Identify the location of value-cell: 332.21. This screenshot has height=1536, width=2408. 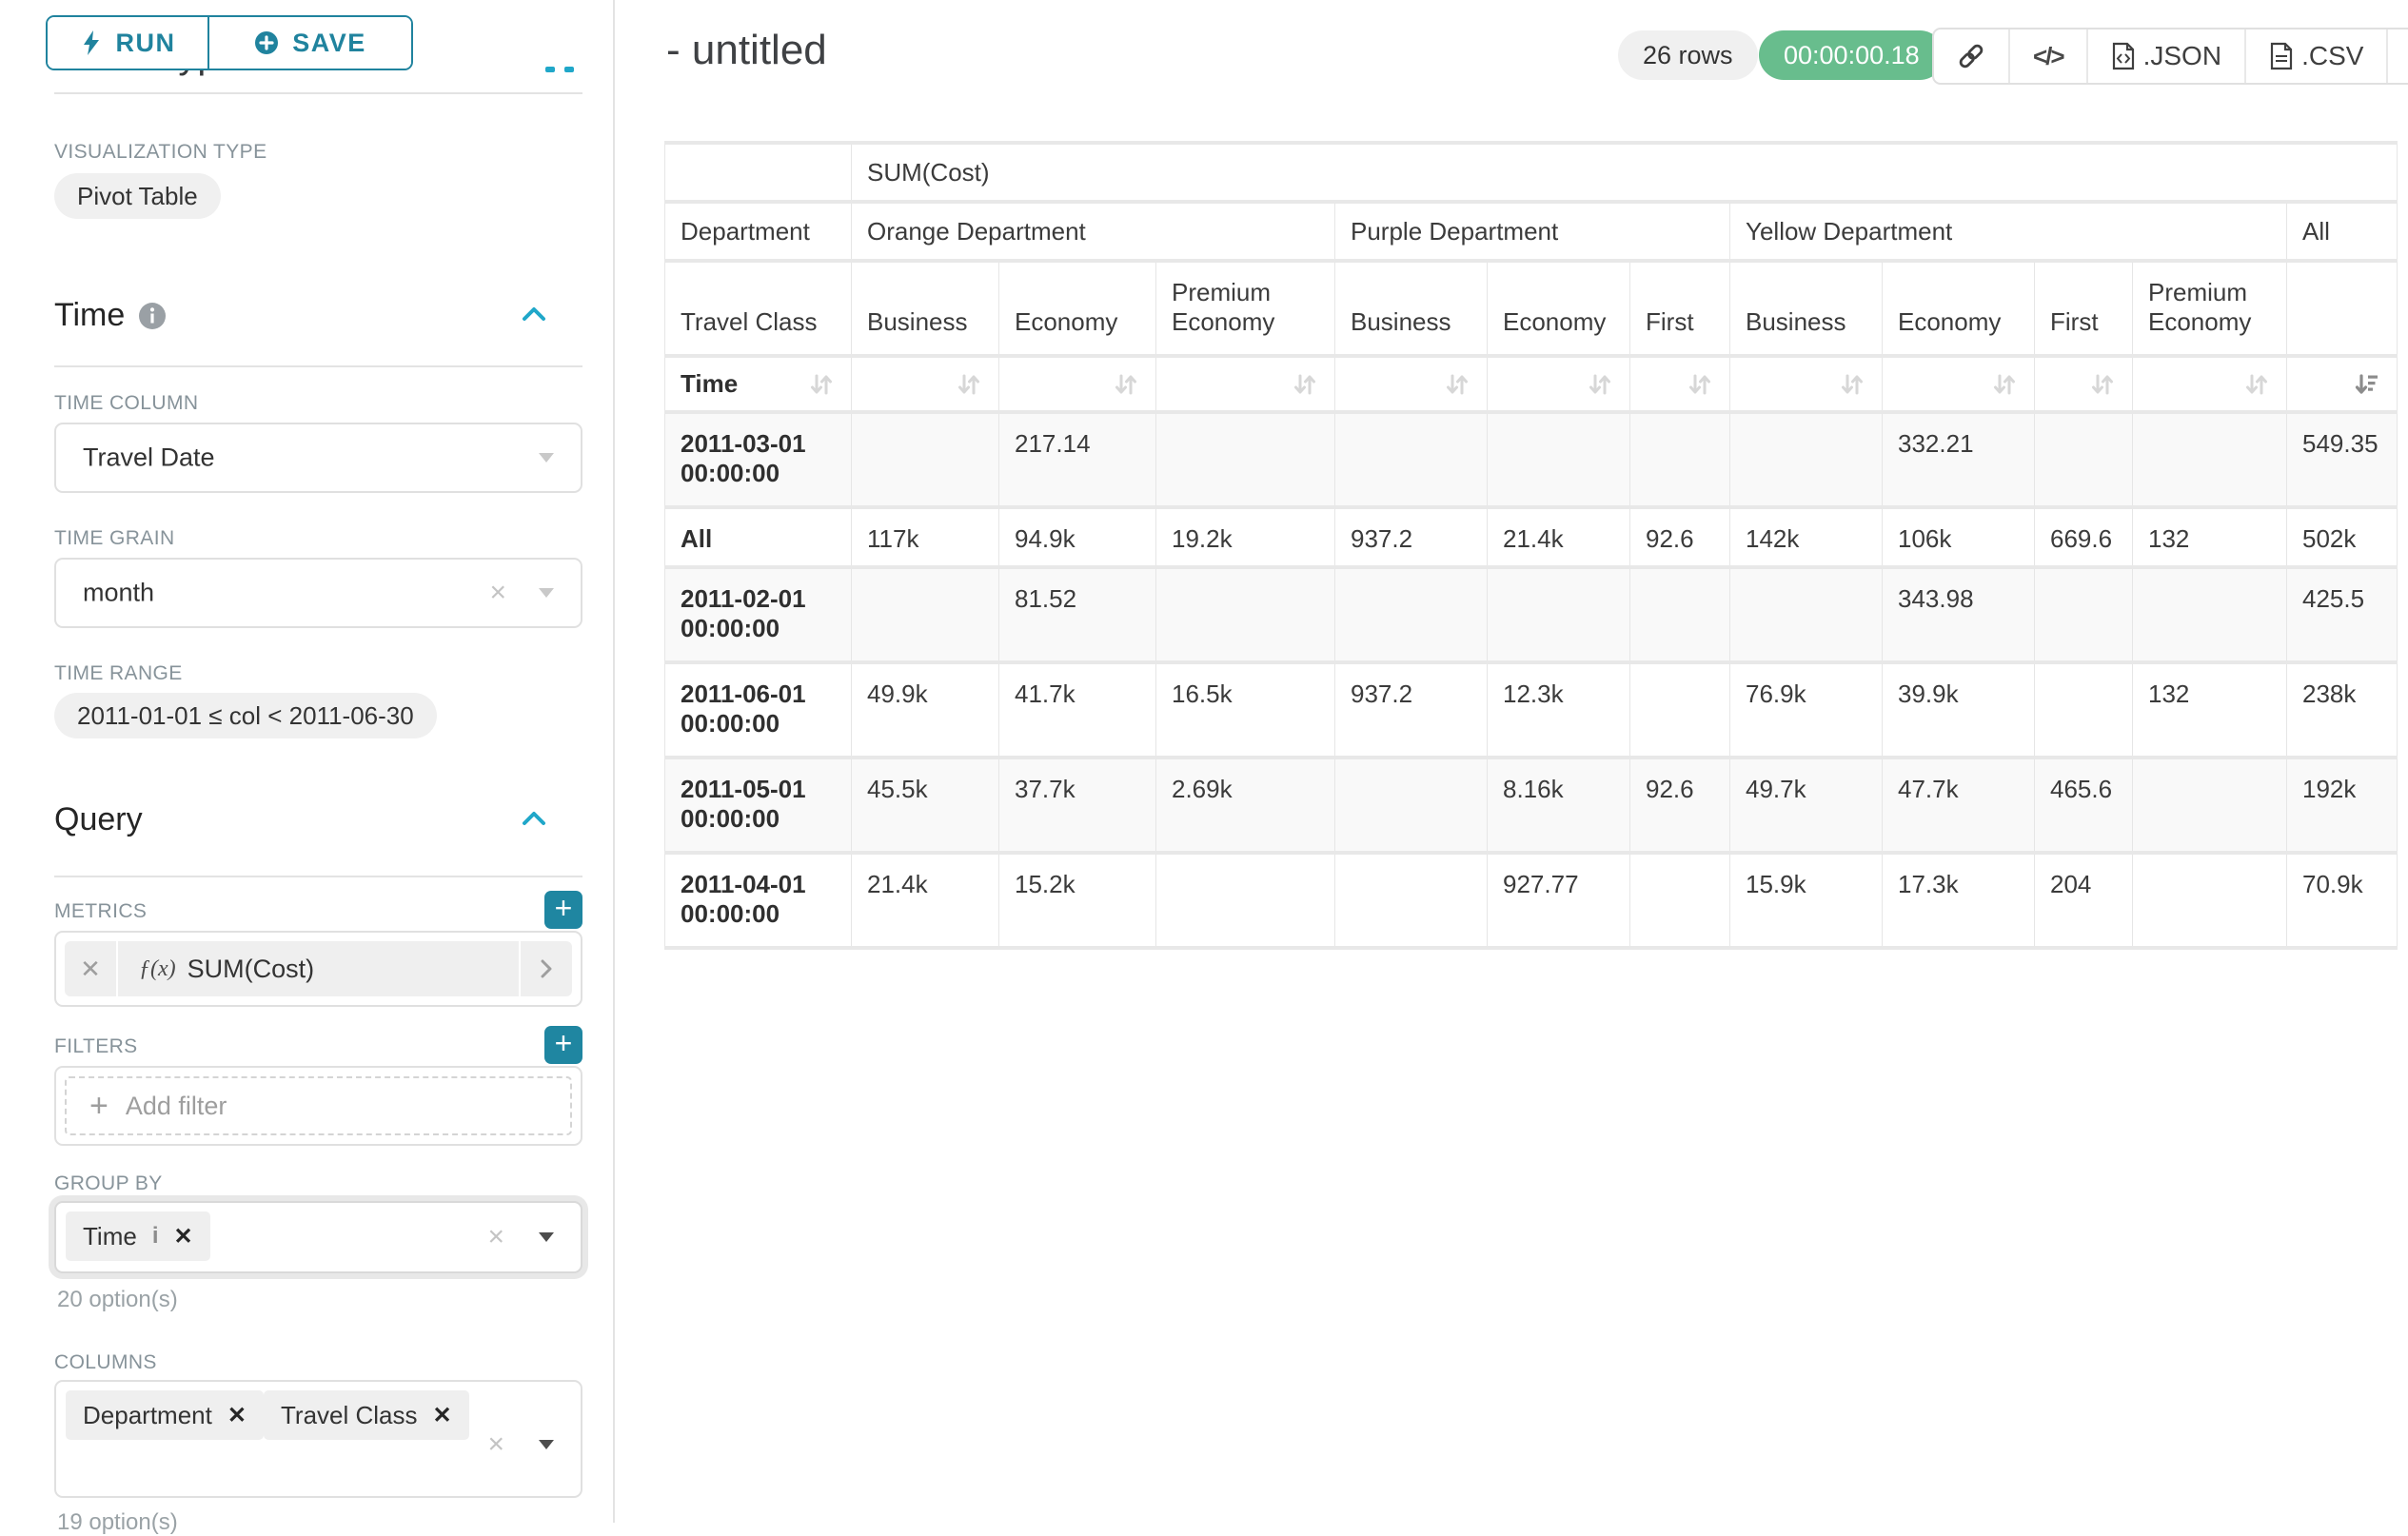
(1958, 459).